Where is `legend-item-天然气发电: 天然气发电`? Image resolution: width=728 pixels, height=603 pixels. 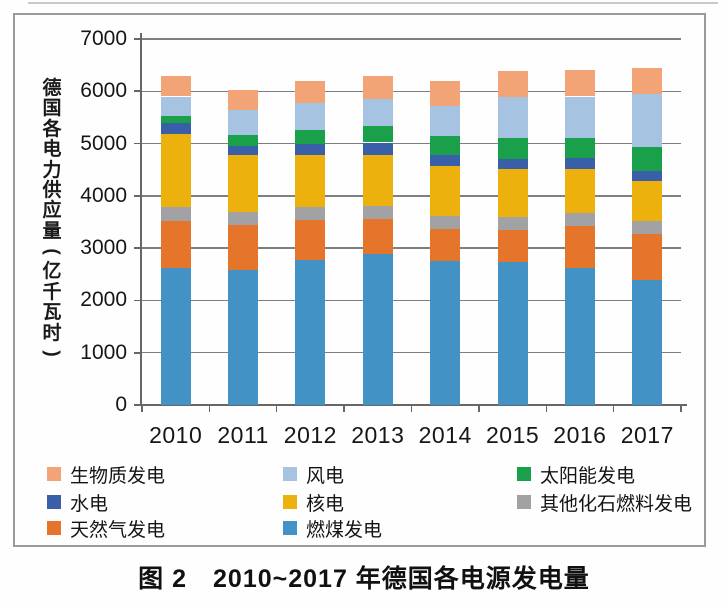
legend-item-天然气发电: 天然气发电 is located at coordinates (106, 529).